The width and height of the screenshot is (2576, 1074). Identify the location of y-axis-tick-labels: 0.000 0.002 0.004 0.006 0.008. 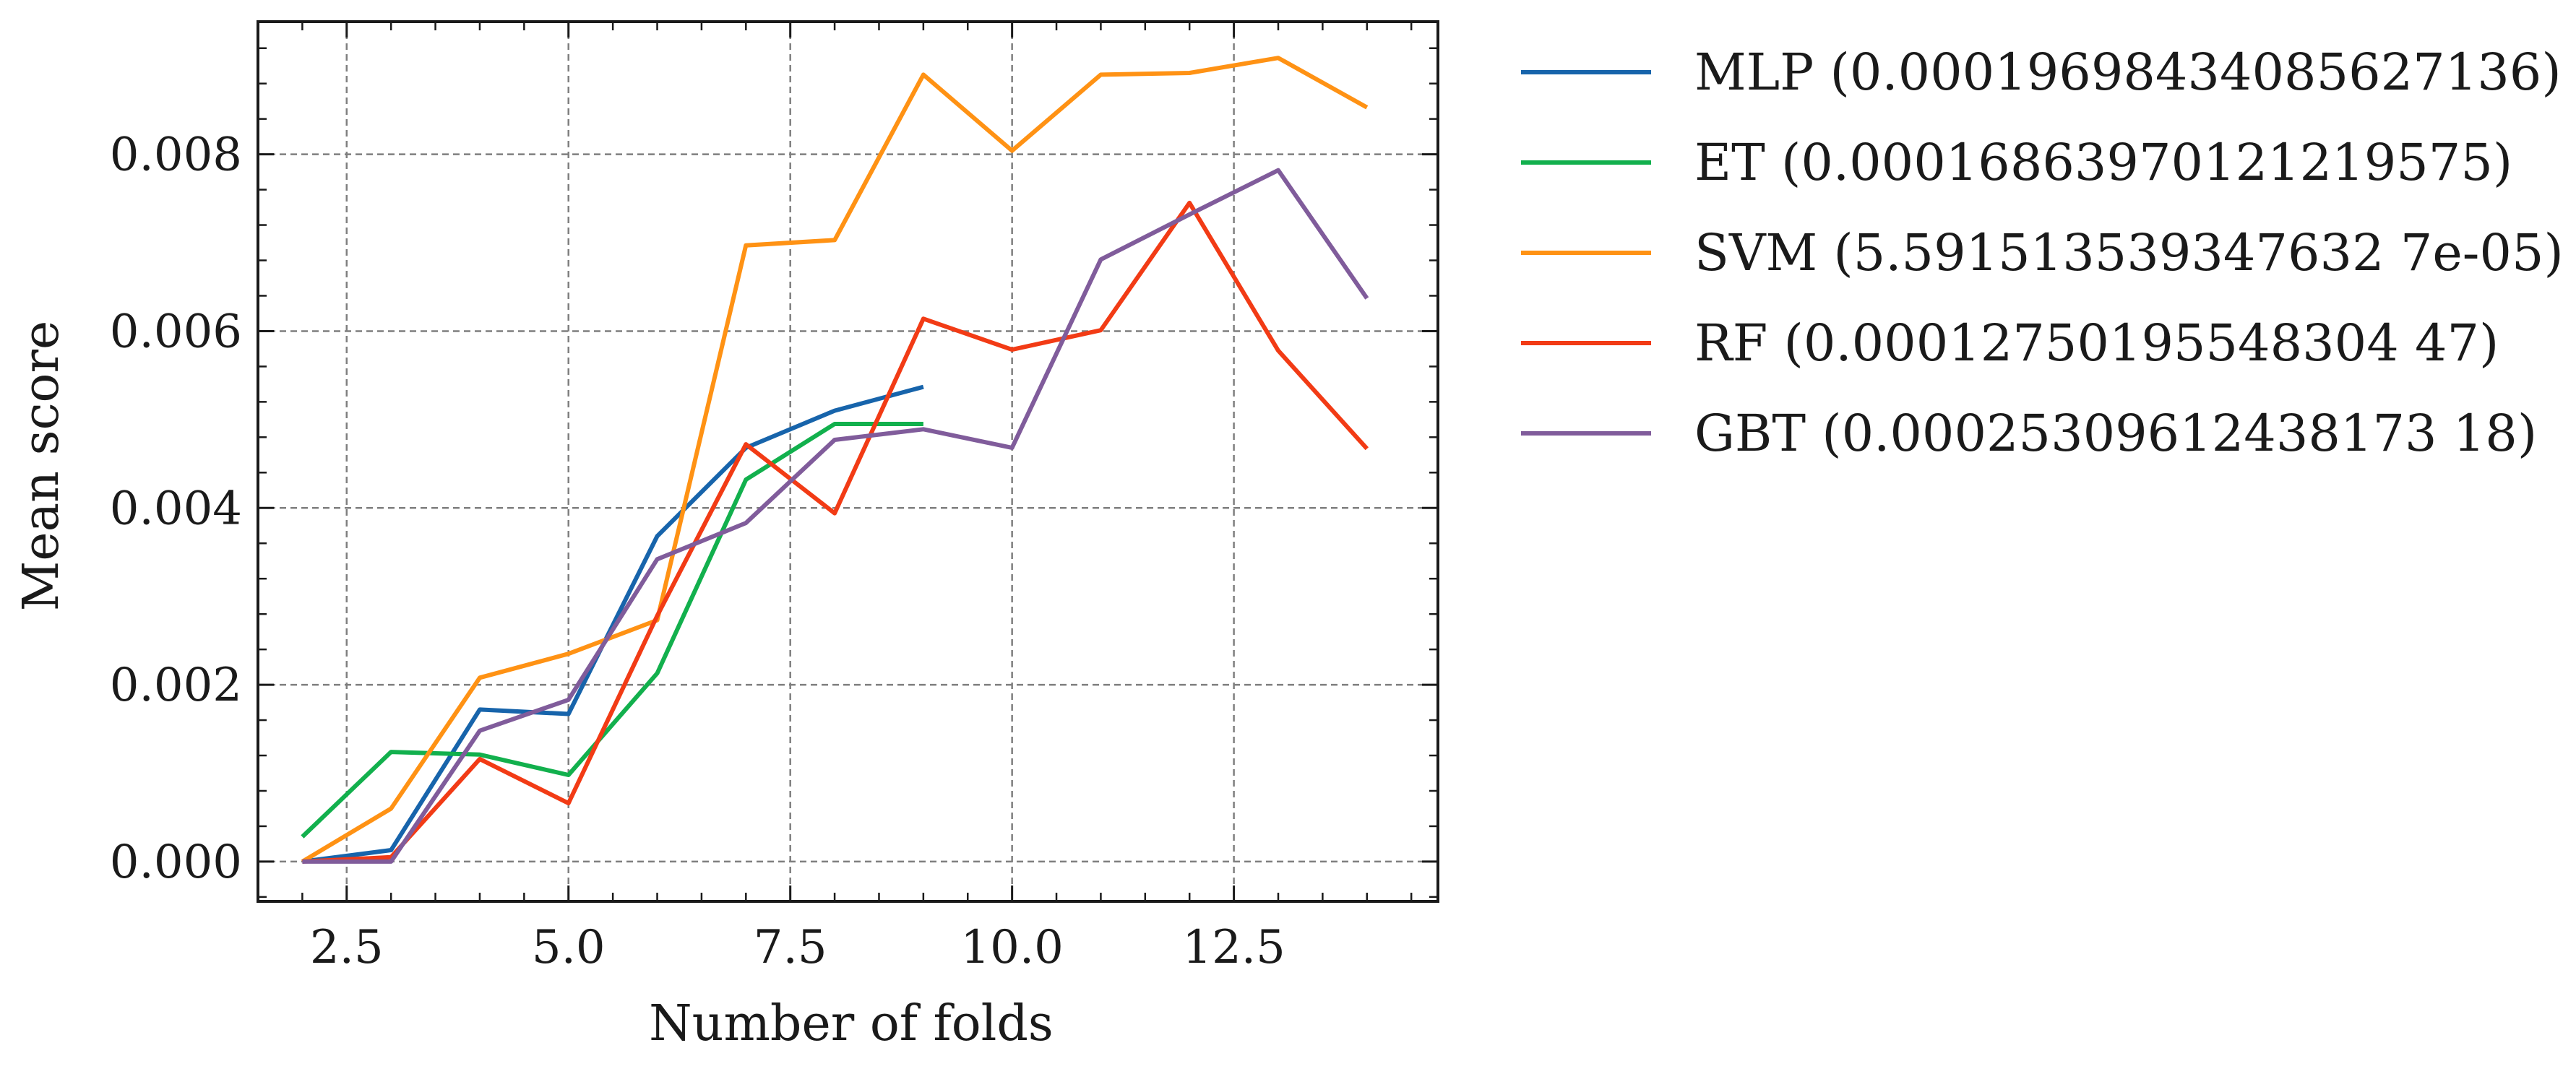
(176, 509).